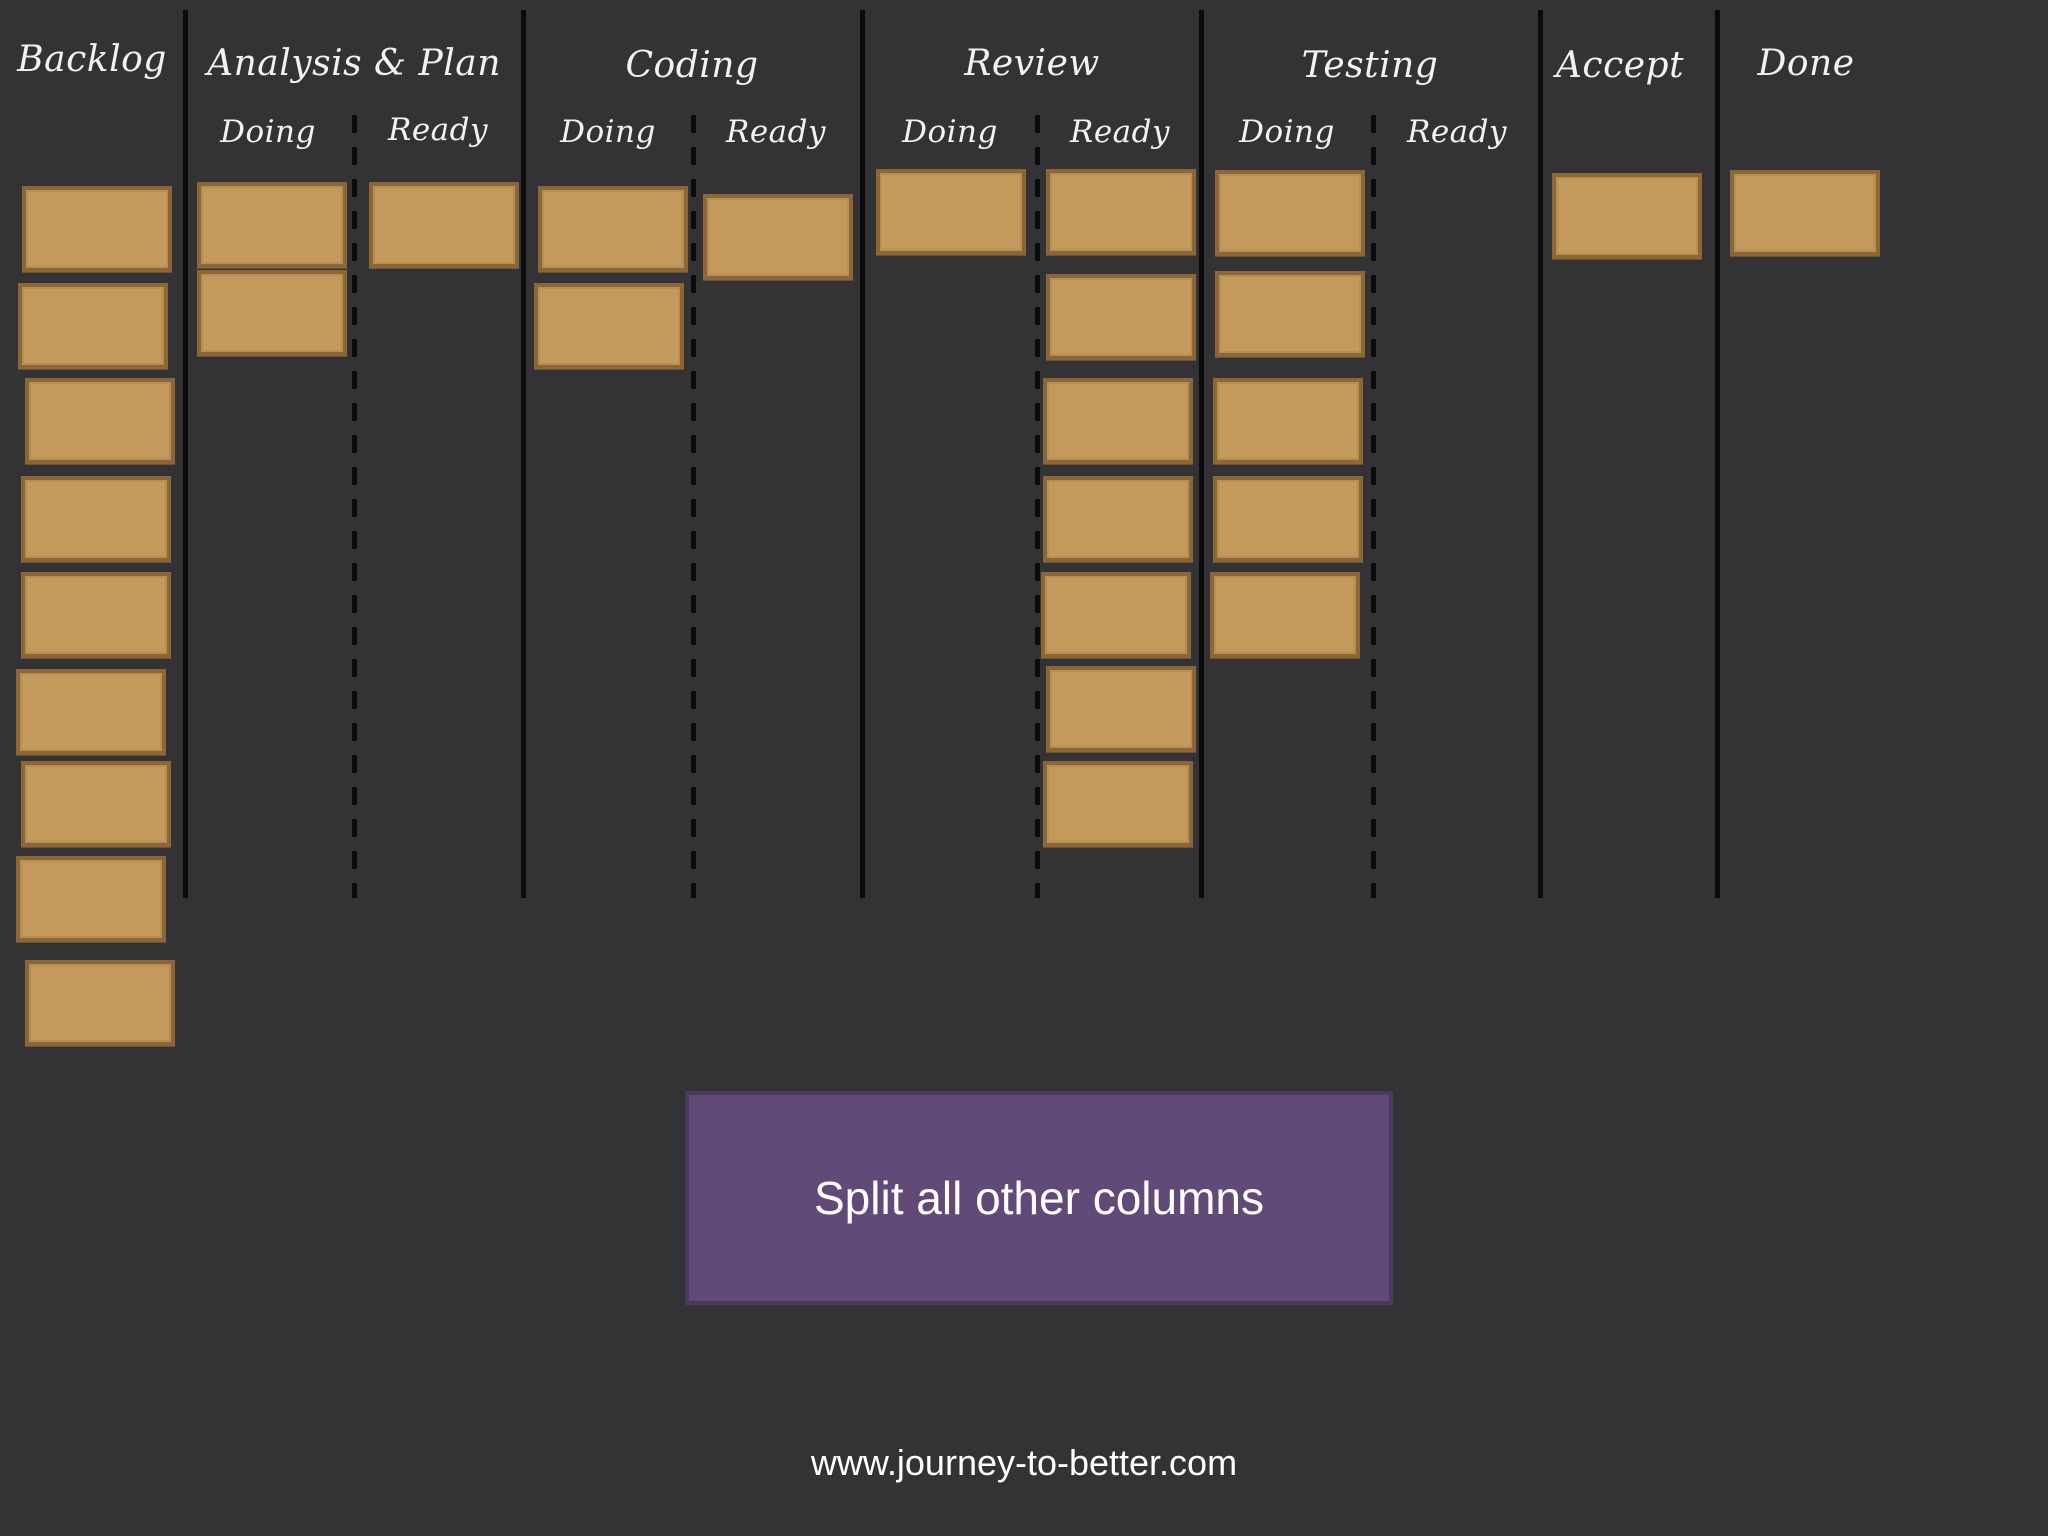 The width and height of the screenshot is (2048, 1536). I want to click on column-header-testing: Testing, so click(1370, 65).